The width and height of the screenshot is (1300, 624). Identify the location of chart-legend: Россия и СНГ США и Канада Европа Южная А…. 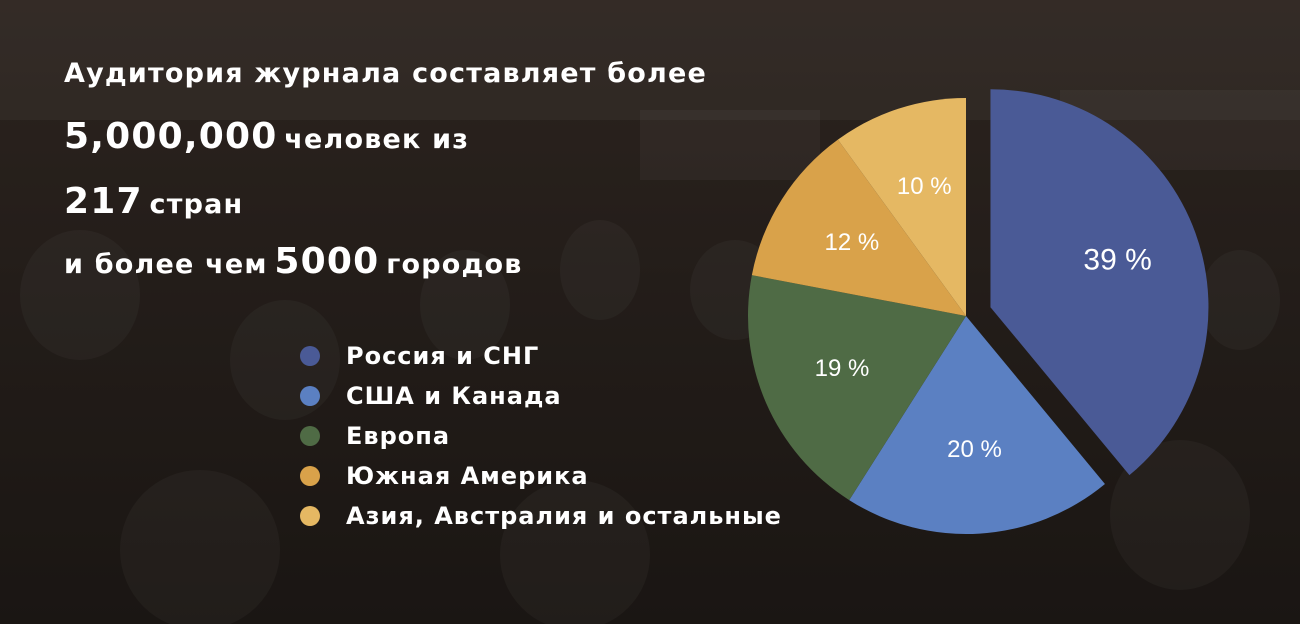
(541, 436).